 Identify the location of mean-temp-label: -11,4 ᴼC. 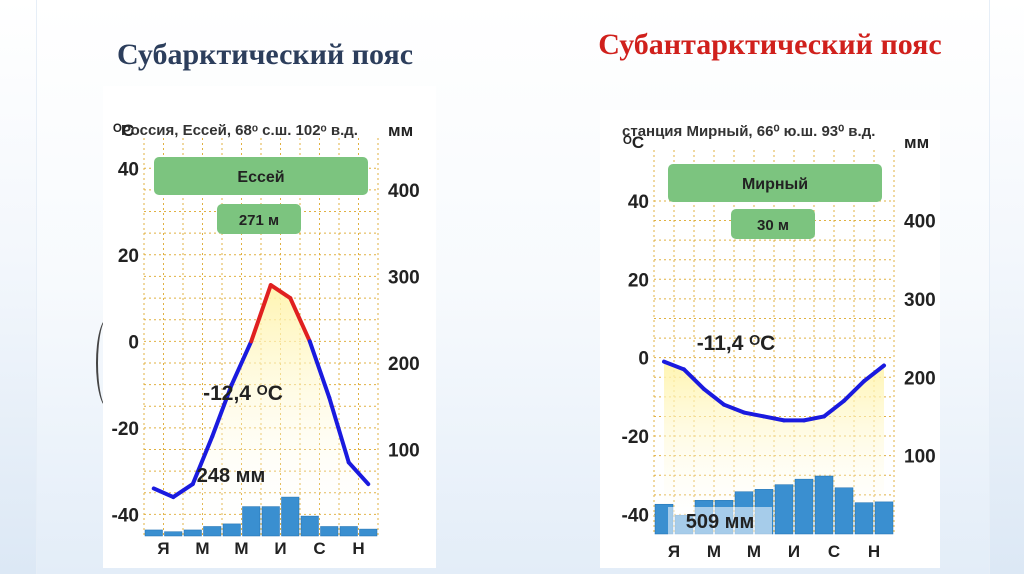
(736, 343).